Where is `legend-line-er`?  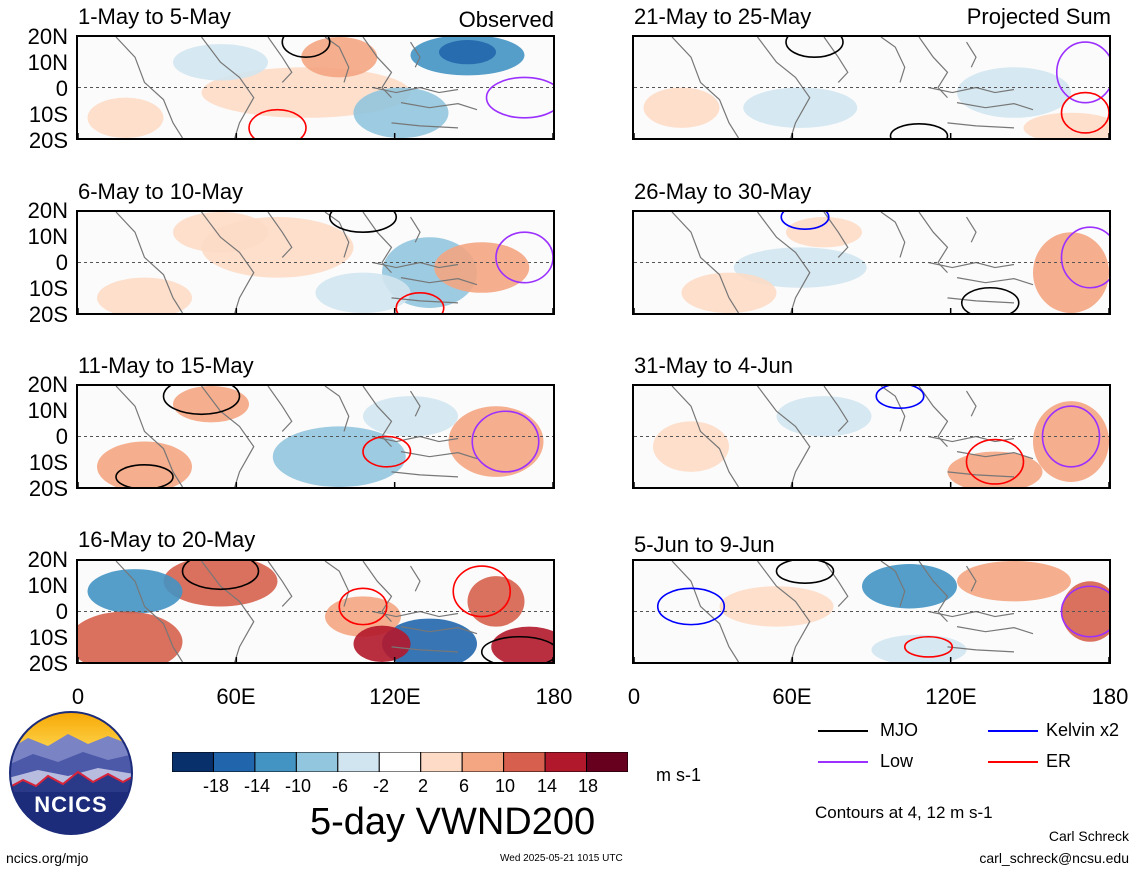
legend-line-er is located at coordinates (1013, 762).